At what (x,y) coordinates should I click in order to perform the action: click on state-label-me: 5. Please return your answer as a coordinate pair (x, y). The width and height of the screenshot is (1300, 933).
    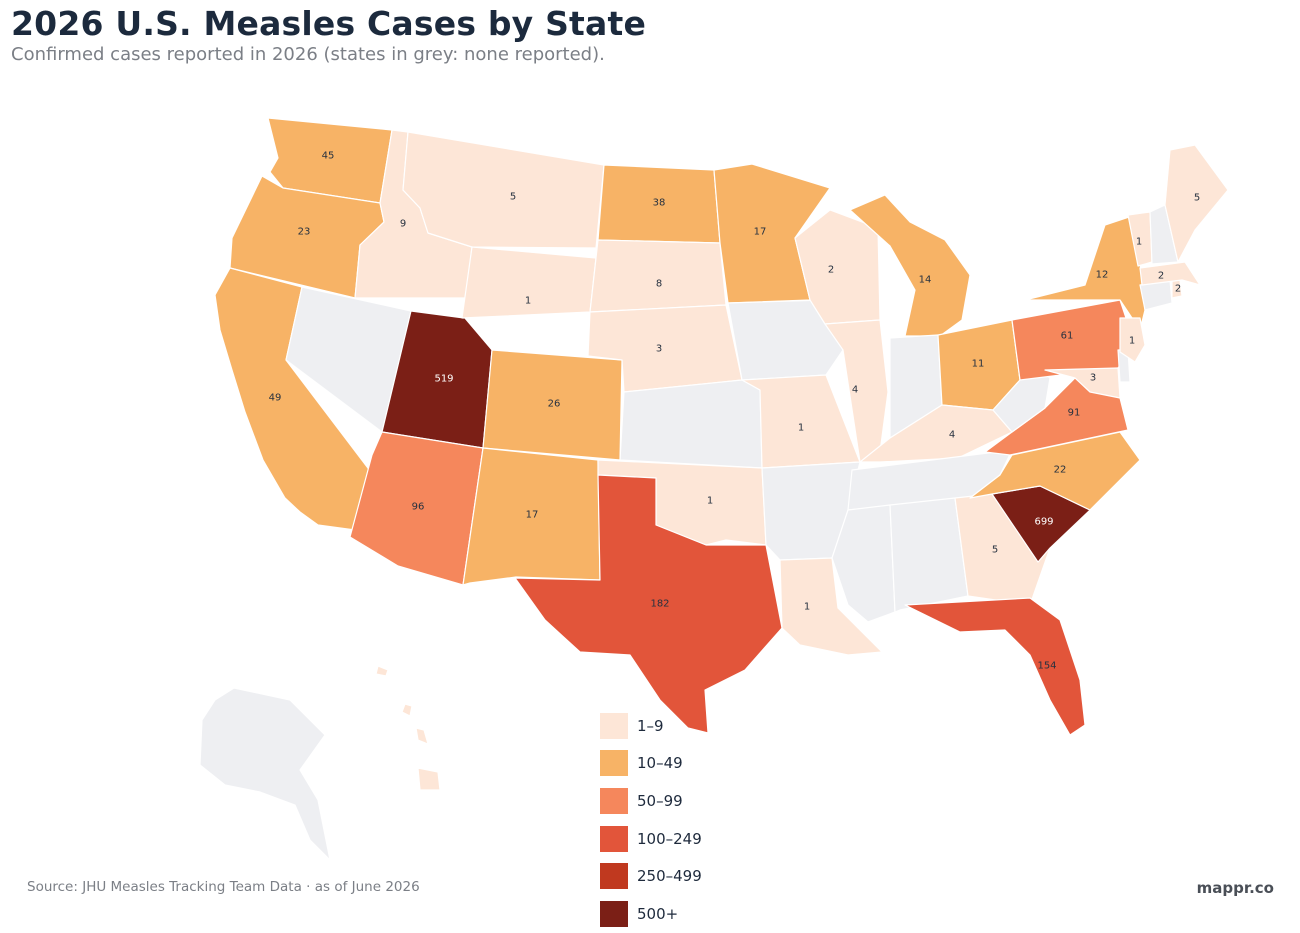
    Looking at the image, I should click on (1197, 198).